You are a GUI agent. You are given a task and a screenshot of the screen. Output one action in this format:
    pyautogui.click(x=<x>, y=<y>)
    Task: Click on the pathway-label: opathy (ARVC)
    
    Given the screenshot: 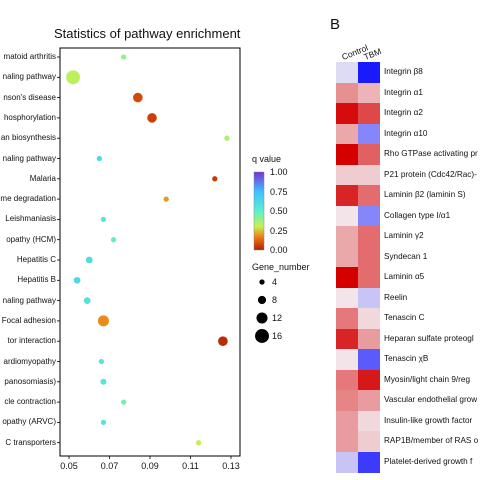 What is the action you would take?
    pyautogui.click(x=29, y=422)
    